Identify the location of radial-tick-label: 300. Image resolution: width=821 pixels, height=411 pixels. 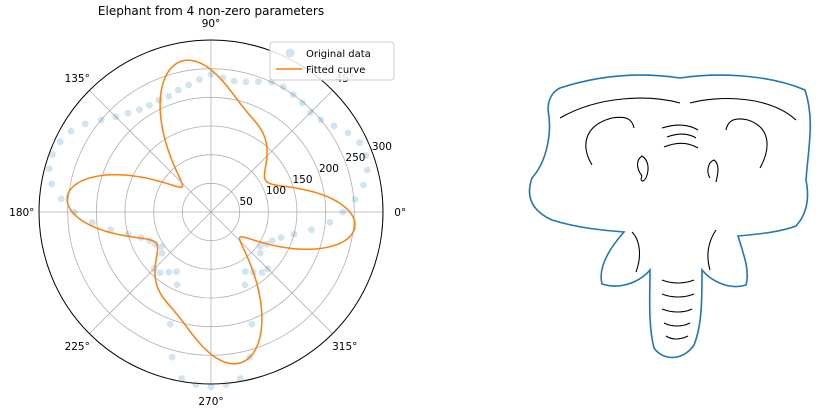
(382, 147).